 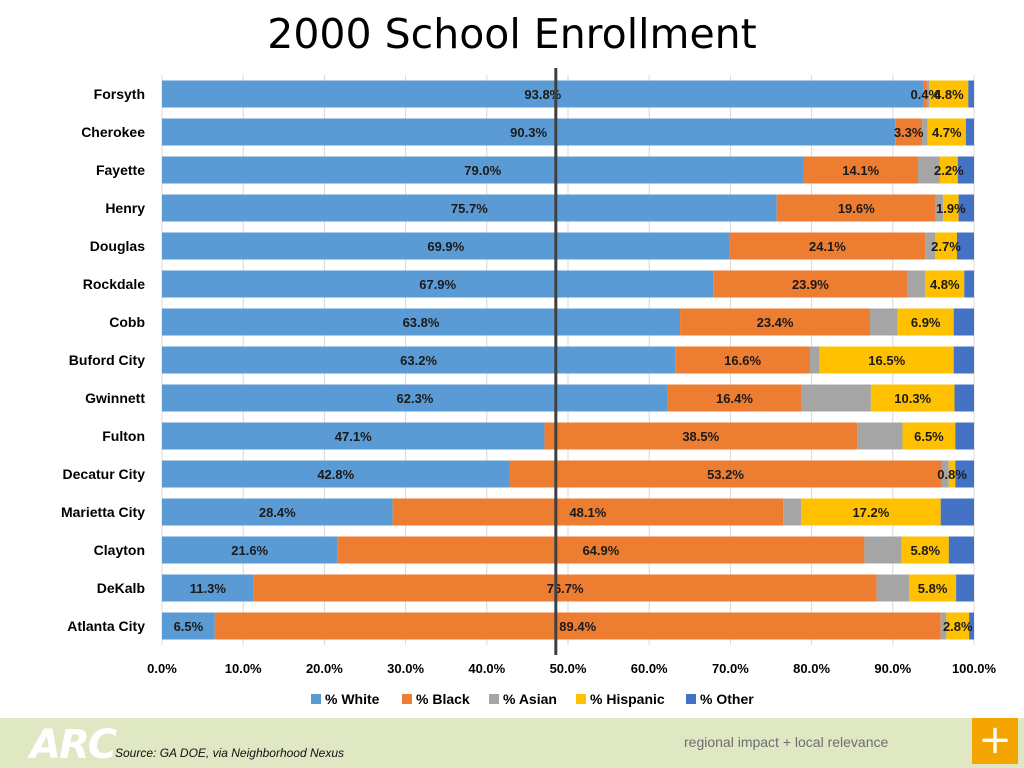 What do you see at coordinates (104, 474) in the screenshot?
I see `category-label: Decatur City` at bounding box center [104, 474].